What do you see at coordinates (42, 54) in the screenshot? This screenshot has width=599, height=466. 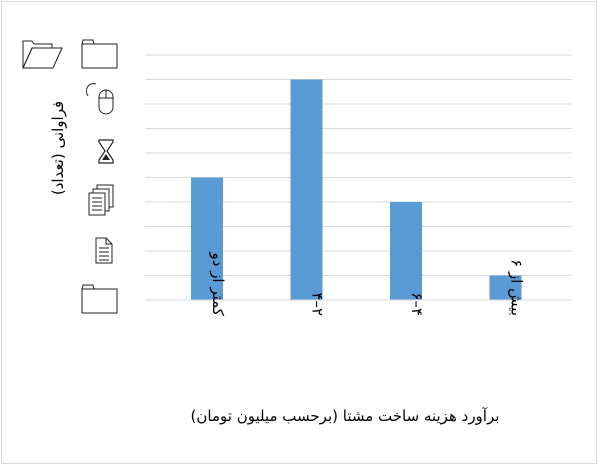 I see `folder-open-icon` at bounding box center [42, 54].